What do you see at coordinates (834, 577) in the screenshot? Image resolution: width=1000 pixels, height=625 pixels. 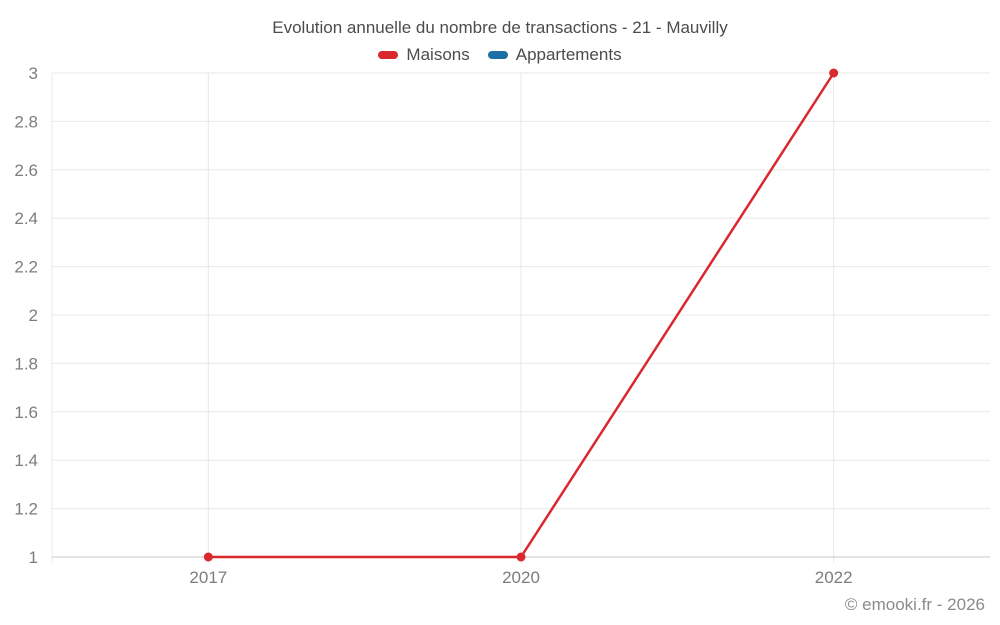 I see `x-tick-label: 2022` at bounding box center [834, 577].